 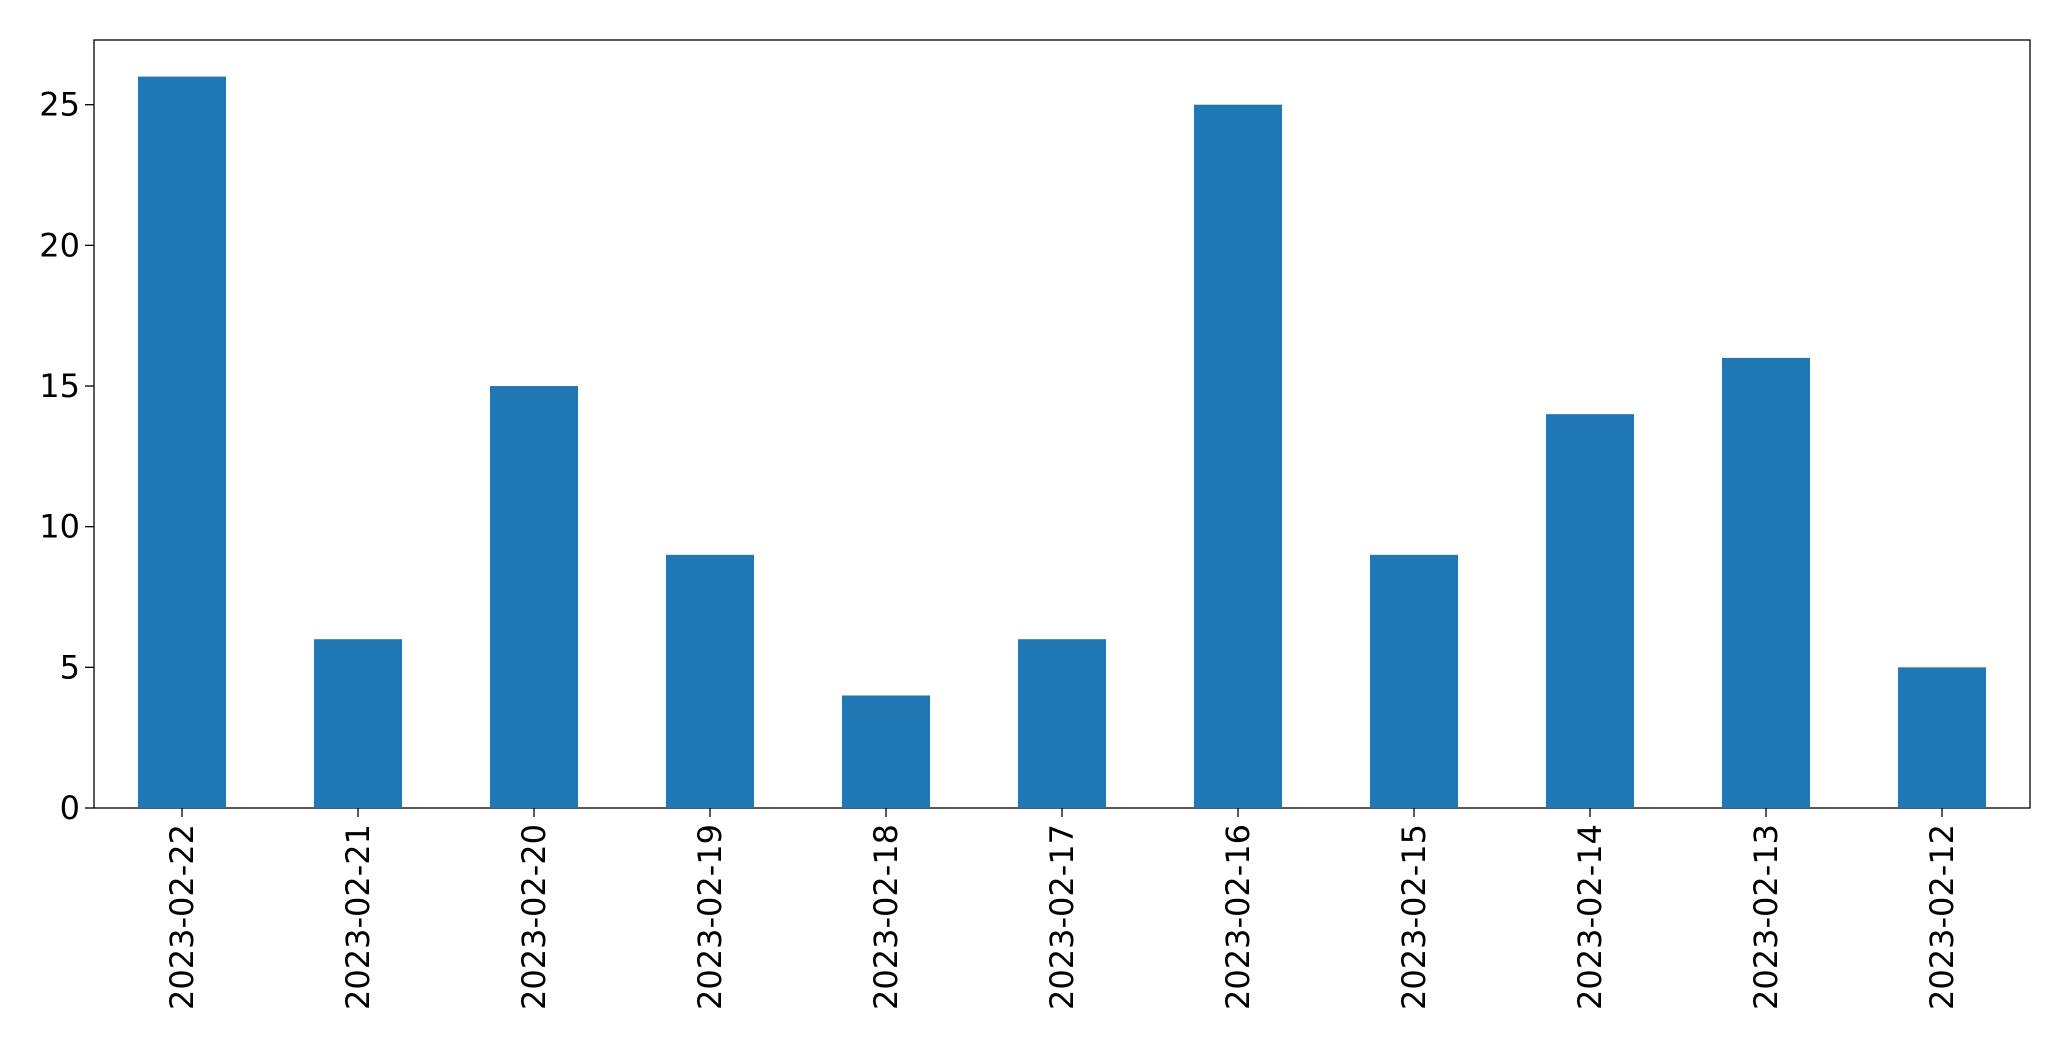 I want to click on x-tick-label: 2023-02-19, so click(x=710, y=917).